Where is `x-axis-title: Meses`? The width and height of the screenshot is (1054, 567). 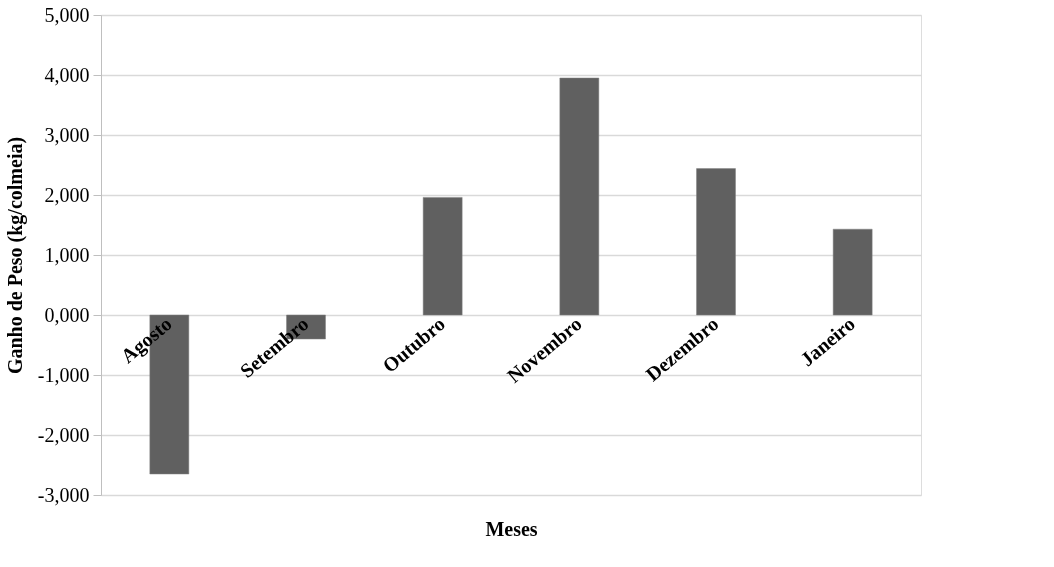
x-axis-title: Meses is located at coordinates (511, 528).